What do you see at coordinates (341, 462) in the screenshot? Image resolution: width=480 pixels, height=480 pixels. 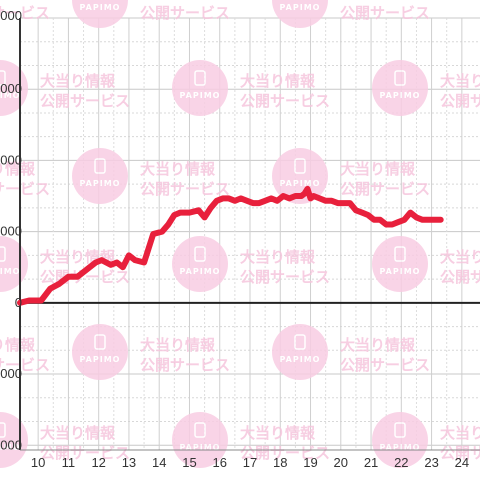 I see `x-tick-label: 20` at bounding box center [341, 462].